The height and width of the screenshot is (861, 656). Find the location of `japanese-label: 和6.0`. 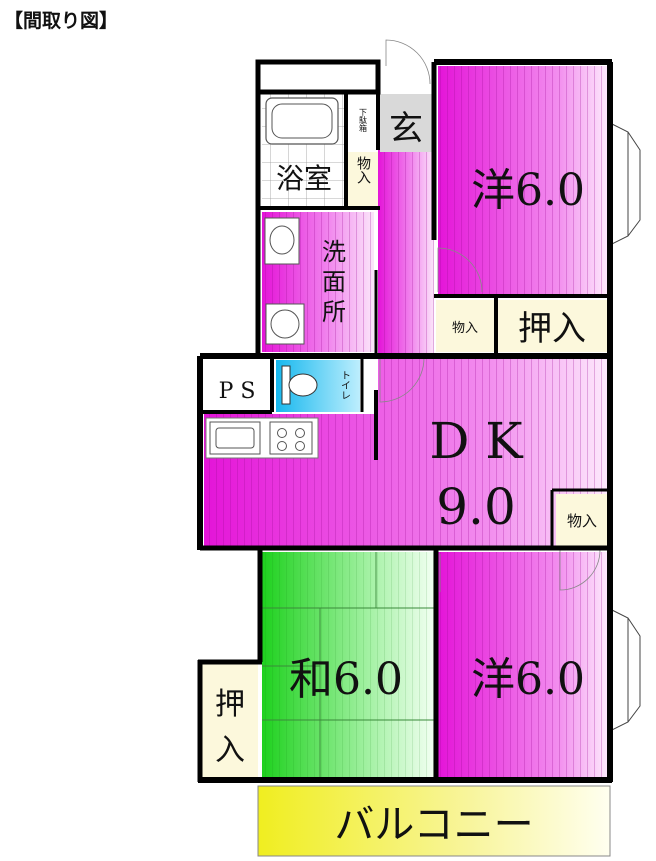

japanese-label: 和6.0 is located at coordinates (346, 679).